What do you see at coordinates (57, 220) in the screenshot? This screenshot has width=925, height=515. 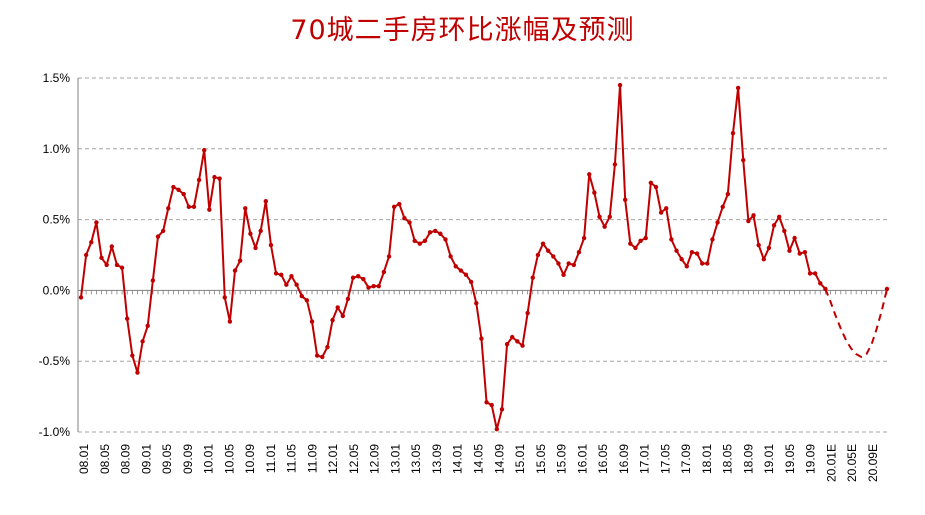 I see `y-tick-label: 0.5%` at bounding box center [57, 220].